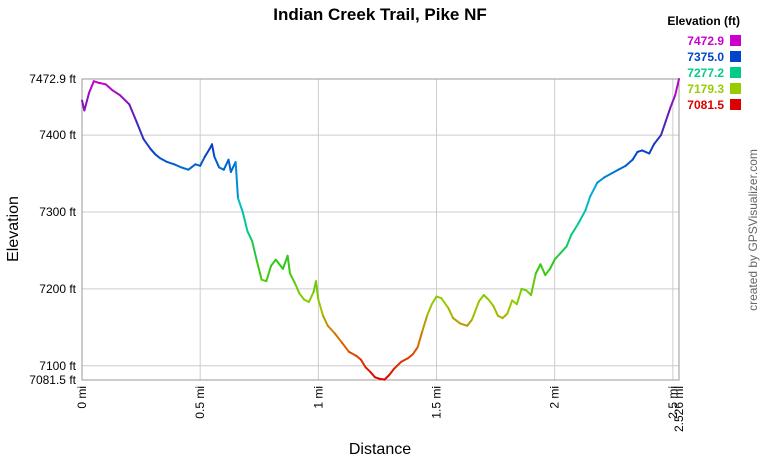 The image size is (760, 460). I want to click on x-tick-label-3: 1.5 mi, so click(437, 402).